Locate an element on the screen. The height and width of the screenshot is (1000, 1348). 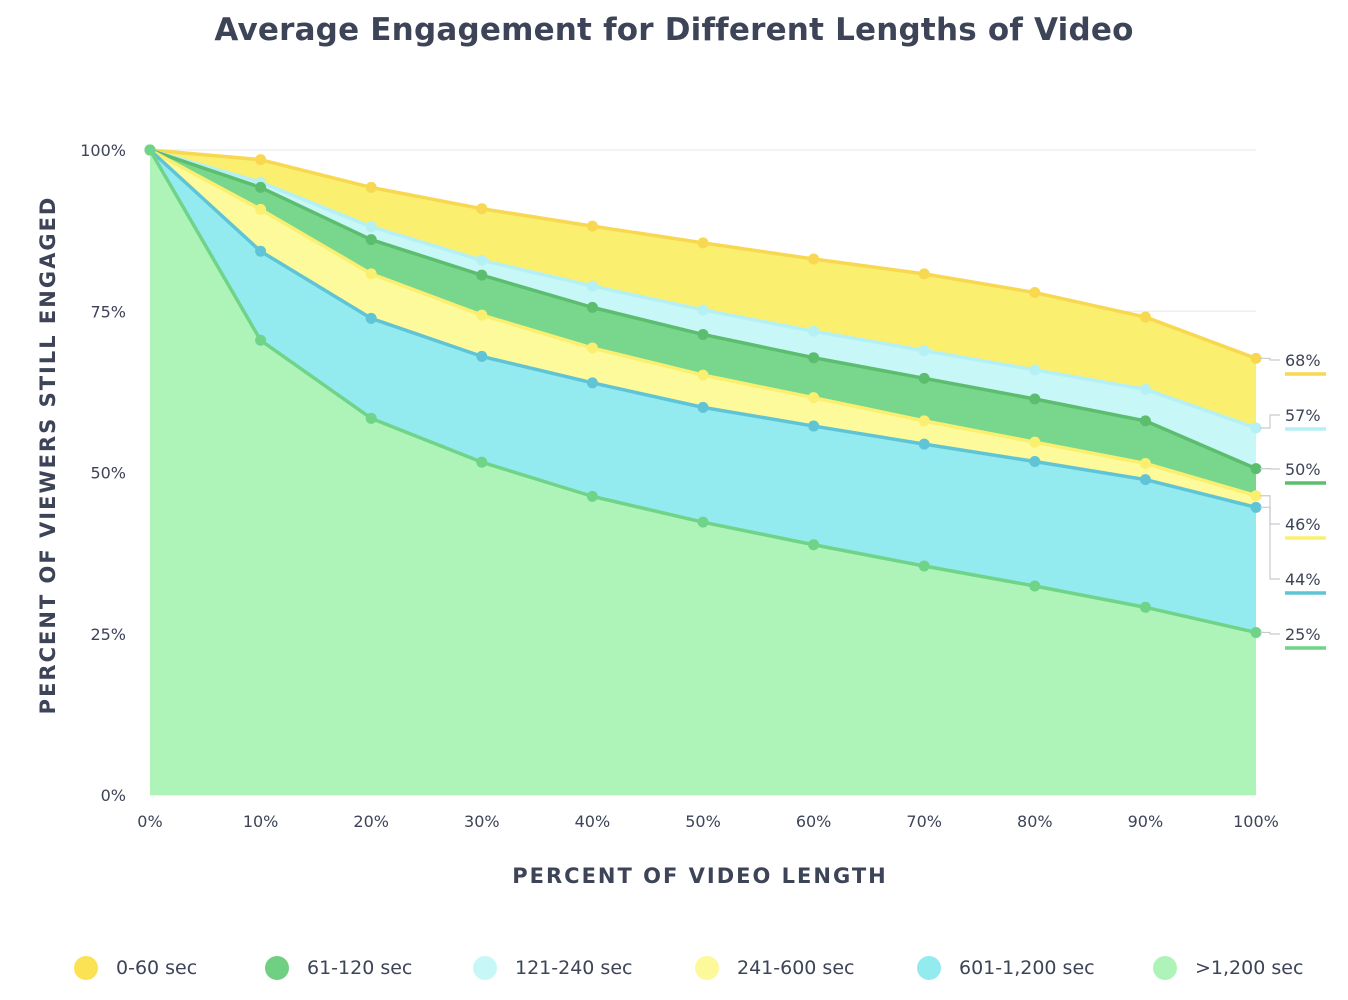
legend-label: 0-60 sec is located at coordinates (157, 968).